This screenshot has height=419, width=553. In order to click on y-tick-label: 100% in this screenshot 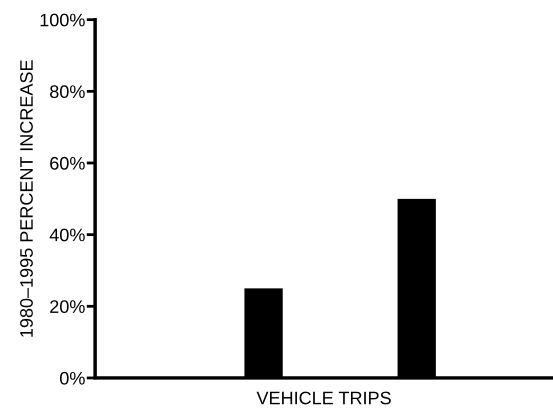, I will do `click(62, 20)`.